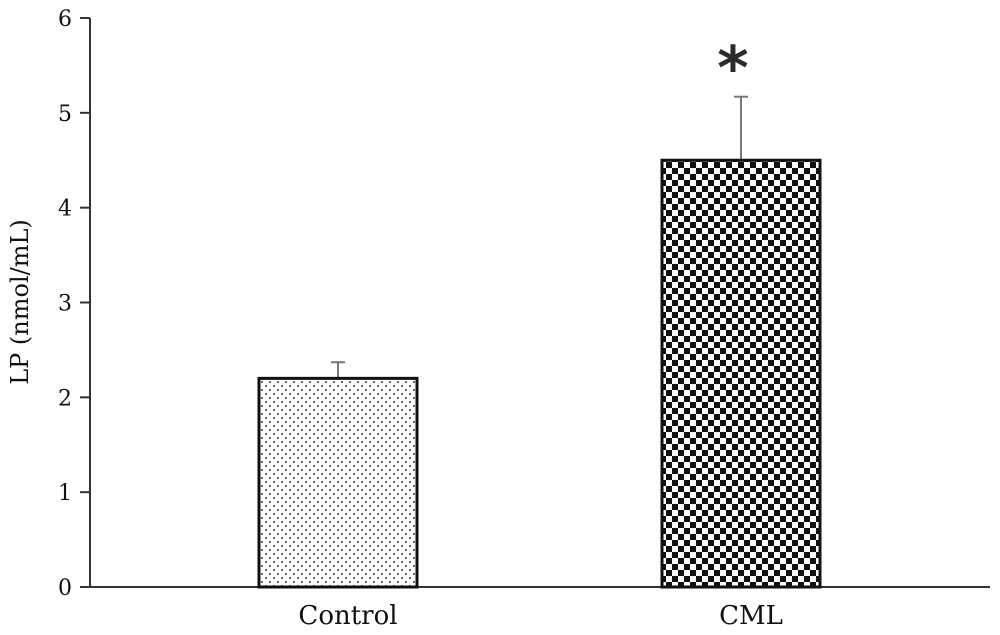 The image size is (1000, 635). Describe the element at coordinates (65, 114) in the screenshot. I see `y-tick-label: 5` at that location.